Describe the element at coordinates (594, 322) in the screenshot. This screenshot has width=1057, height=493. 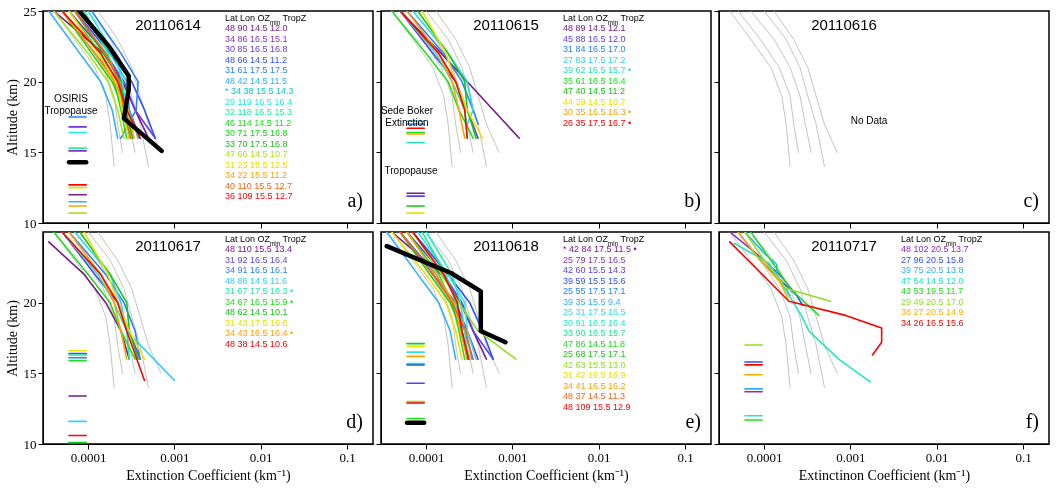
I see `text: 30 91 16.5 16.4` at that location.